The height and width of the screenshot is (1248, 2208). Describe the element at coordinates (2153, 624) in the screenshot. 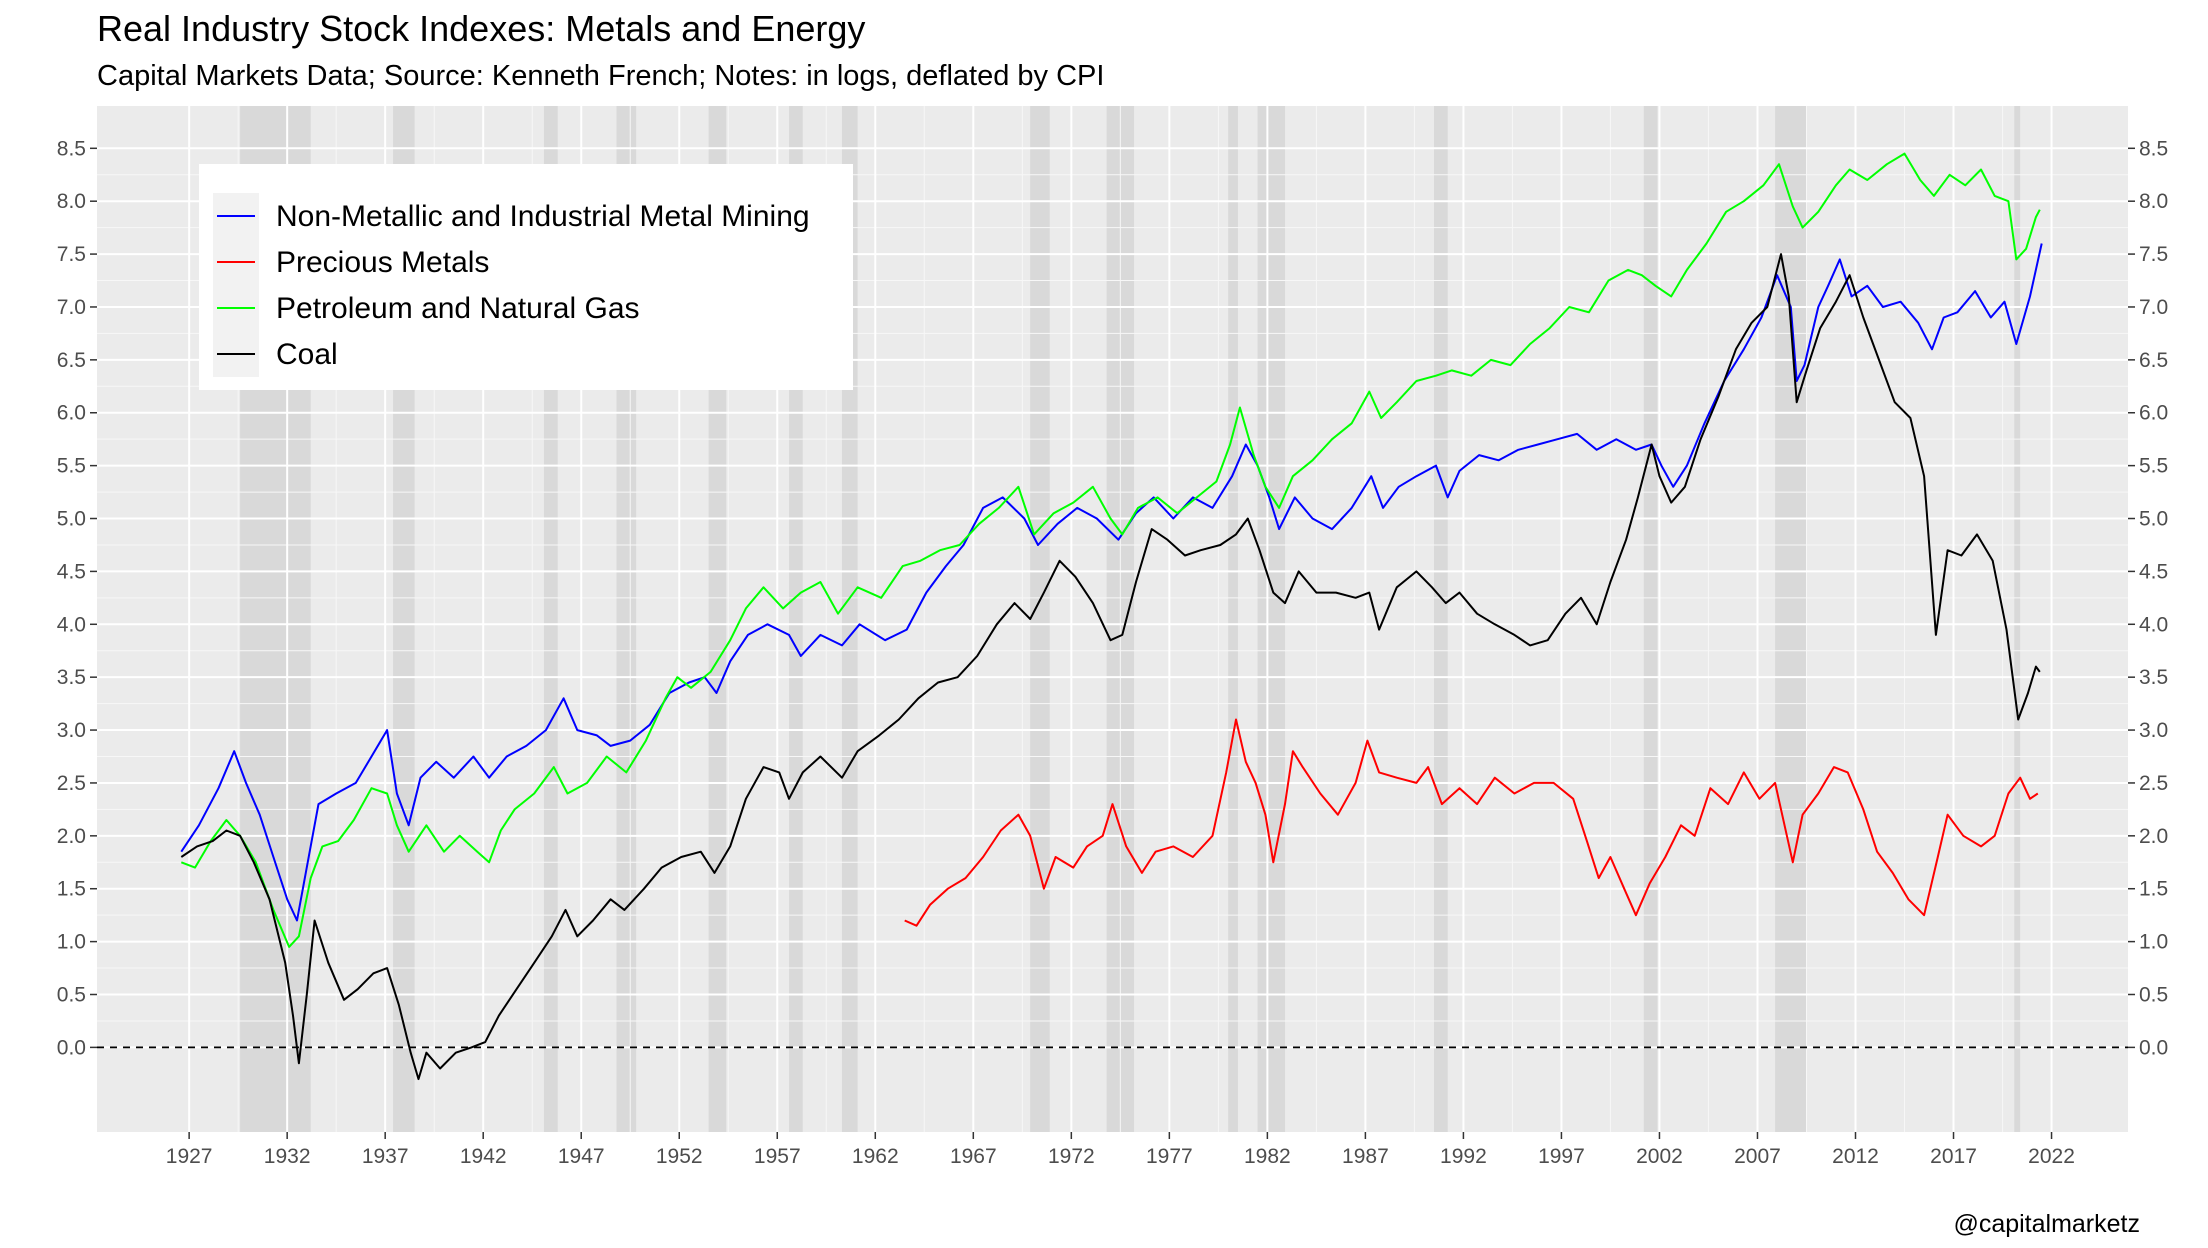

I see `y-tick-label-right: 4.0` at that location.